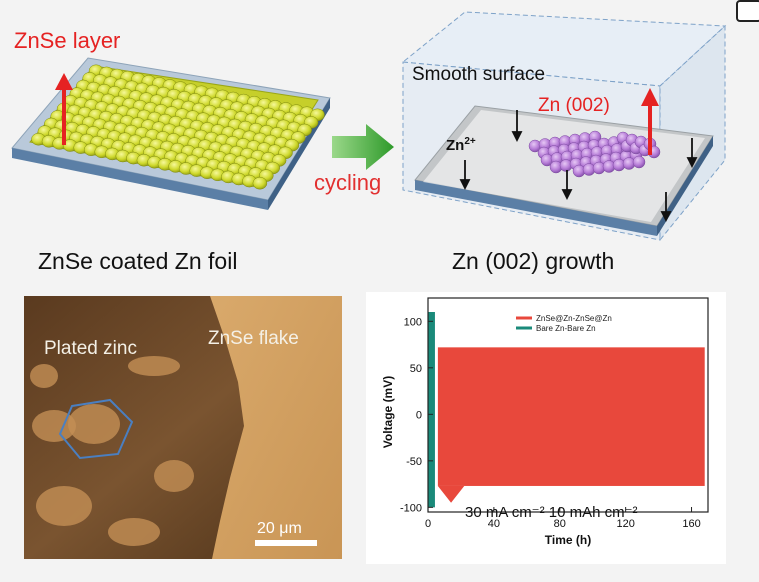 The width and height of the screenshot is (759, 582). Describe the element at coordinates (560, 524) in the screenshot. I see `x-tick-label: 80` at that location.